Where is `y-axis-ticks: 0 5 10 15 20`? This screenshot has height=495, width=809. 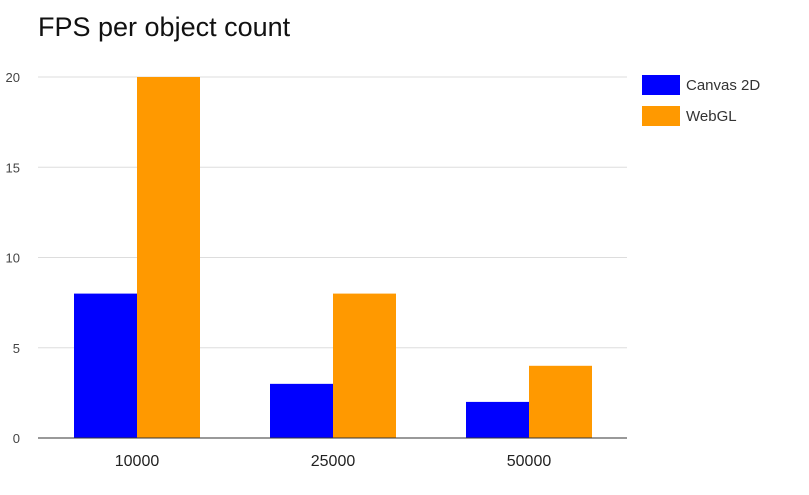 y-axis-ticks: 0 5 10 15 20 is located at coordinates (13, 258).